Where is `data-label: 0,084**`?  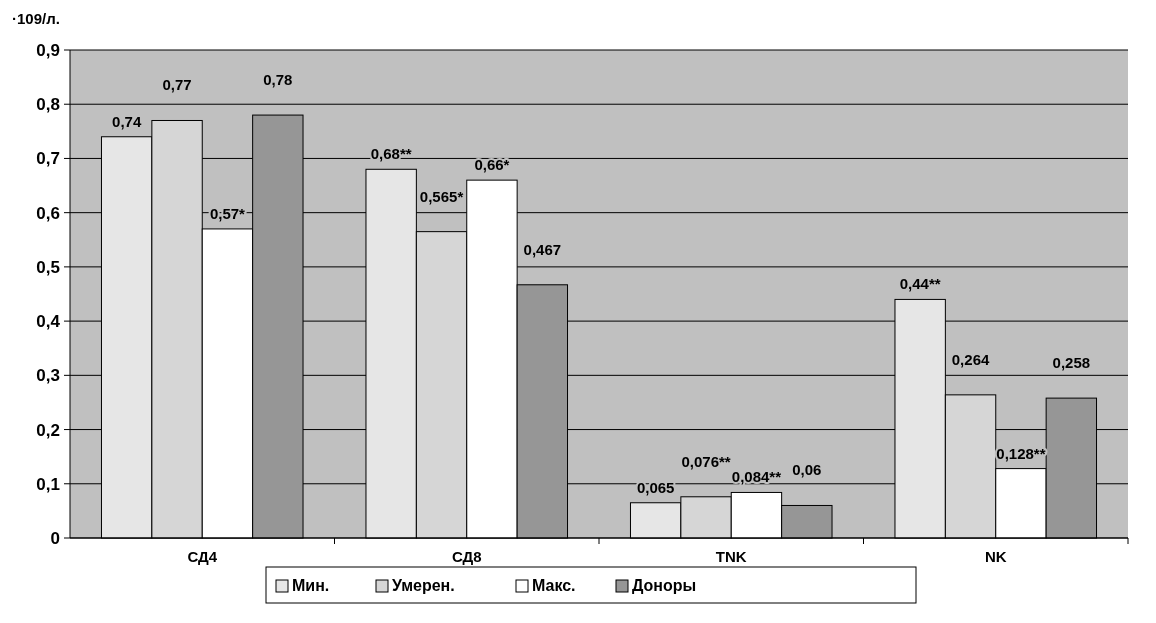 data-label: 0,084** is located at coordinates (756, 477).